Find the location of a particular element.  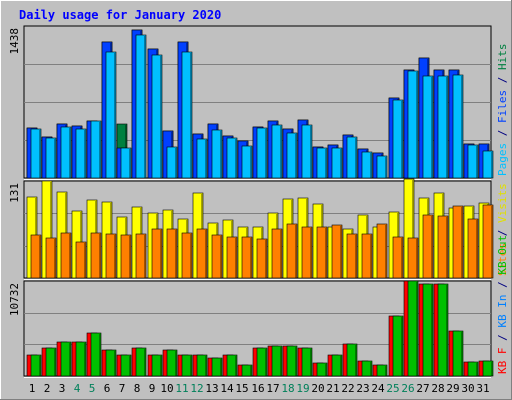

panel-legend: Pages / Files / Hits is located at coordinates (502, 110).